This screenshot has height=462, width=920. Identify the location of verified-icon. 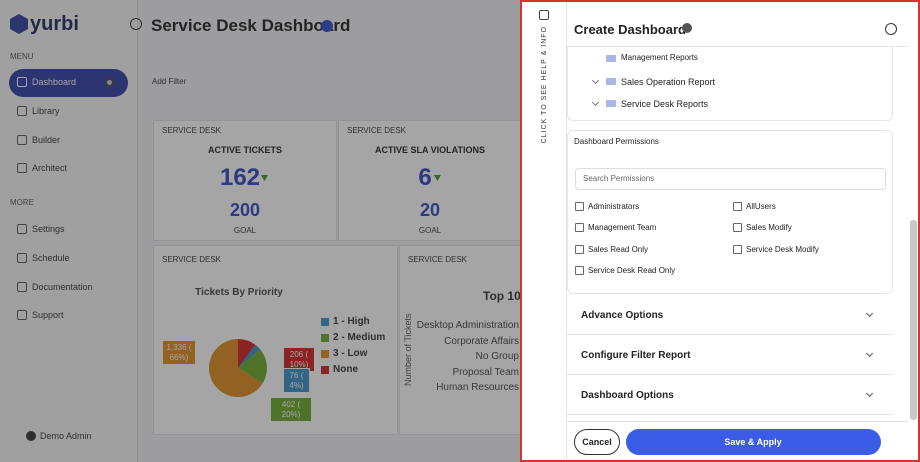
(327, 26).